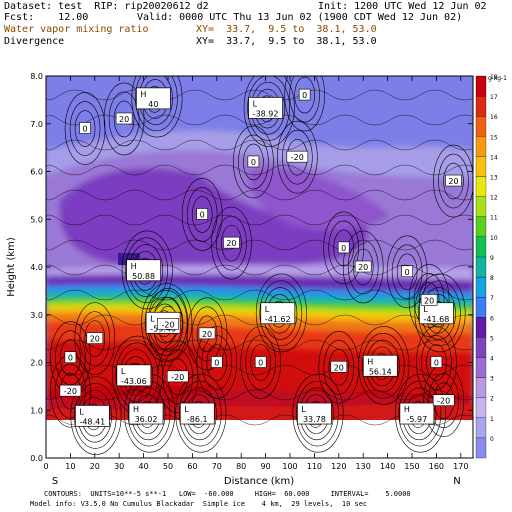 This screenshot has width=512, height=512. Describe the element at coordinates (144, 466) in the screenshot. I see `x-tick-label: 40` at that location.